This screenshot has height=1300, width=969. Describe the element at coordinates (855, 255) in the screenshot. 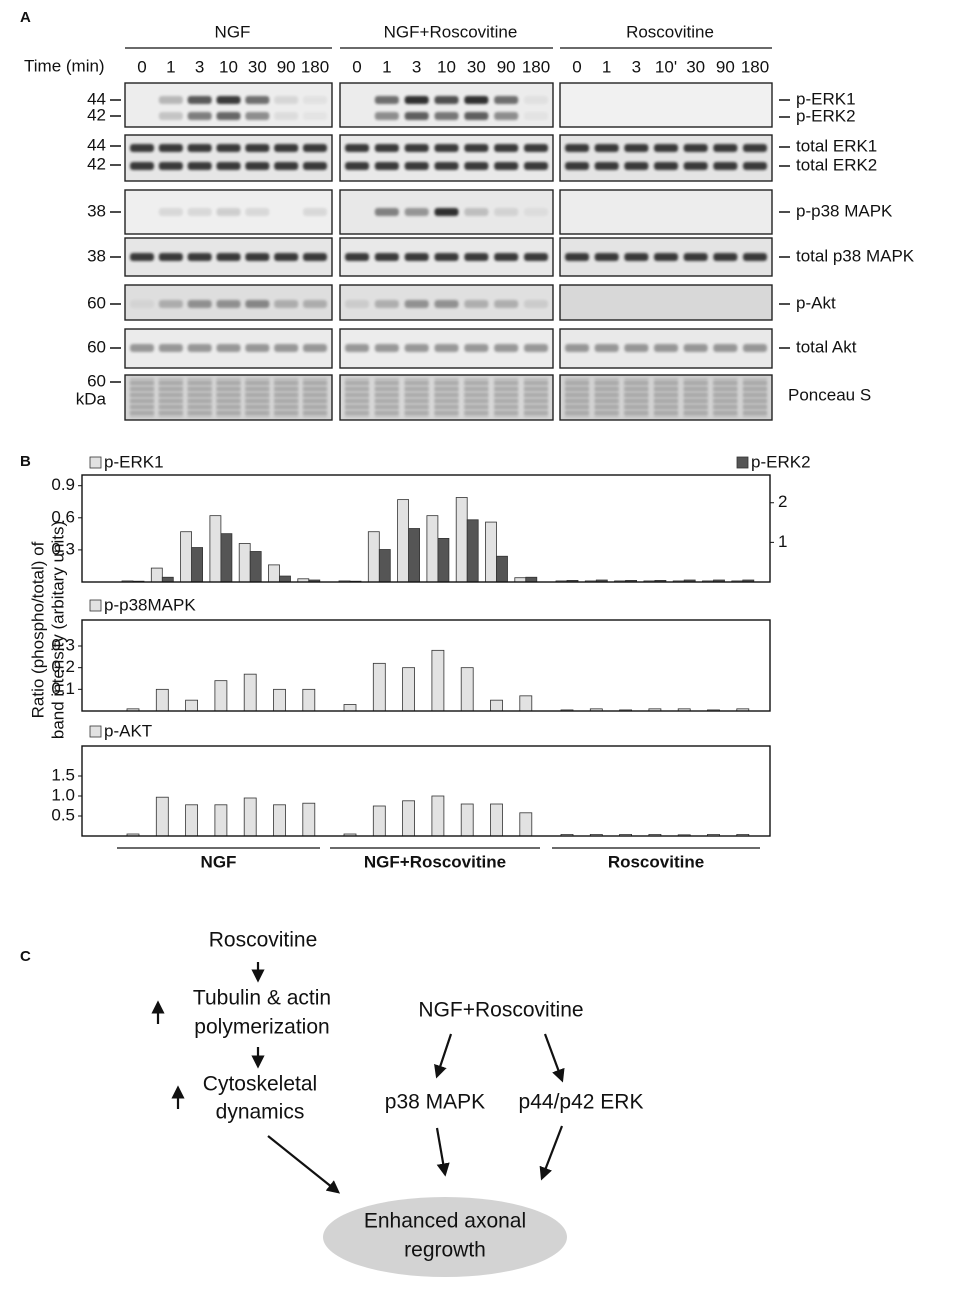

I see `protein-label: total p38 MAPK` at that location.